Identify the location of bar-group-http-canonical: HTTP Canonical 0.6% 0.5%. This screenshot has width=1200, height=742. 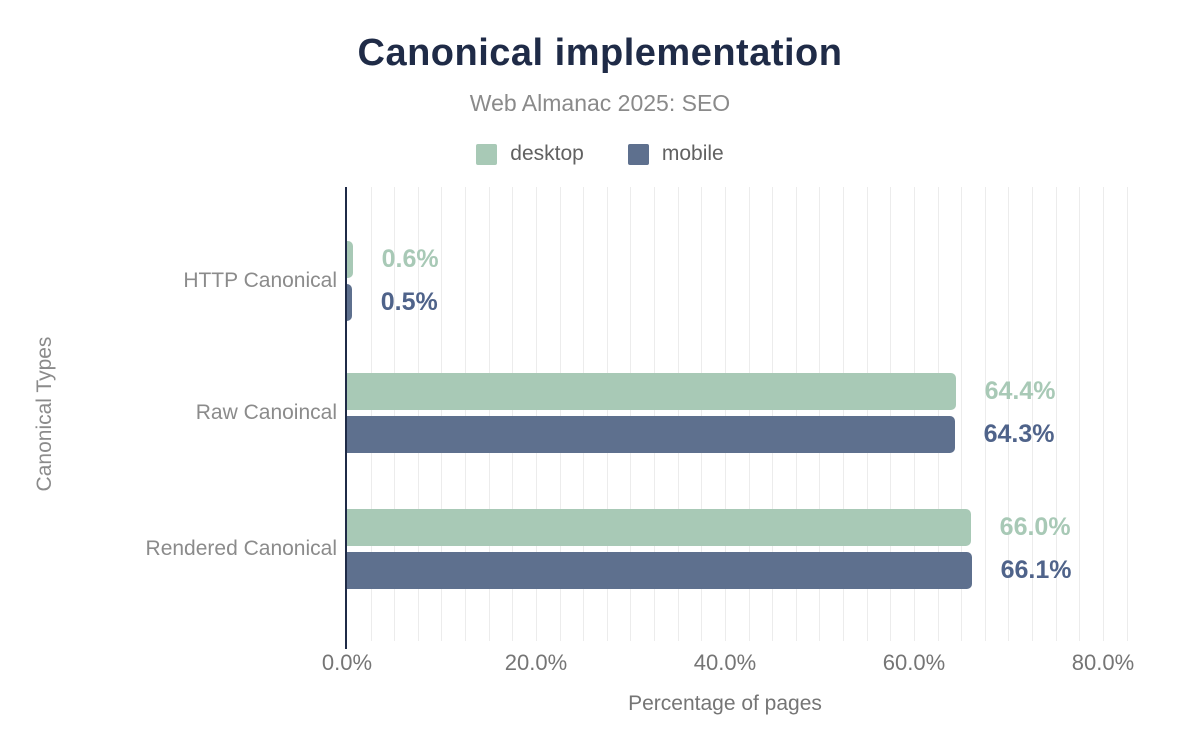
(660, 281).